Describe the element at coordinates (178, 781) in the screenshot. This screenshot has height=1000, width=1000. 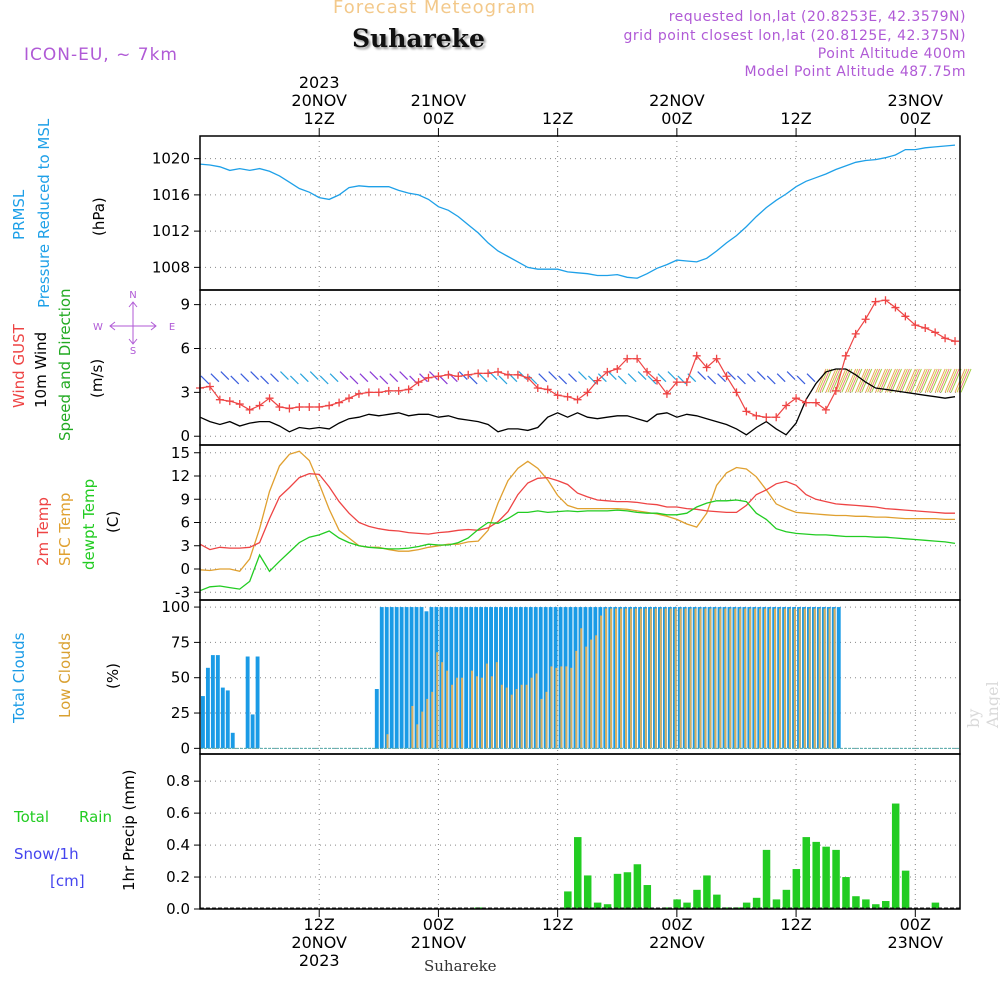
I see `ytick-label-precipitation: 0.8` at that location.